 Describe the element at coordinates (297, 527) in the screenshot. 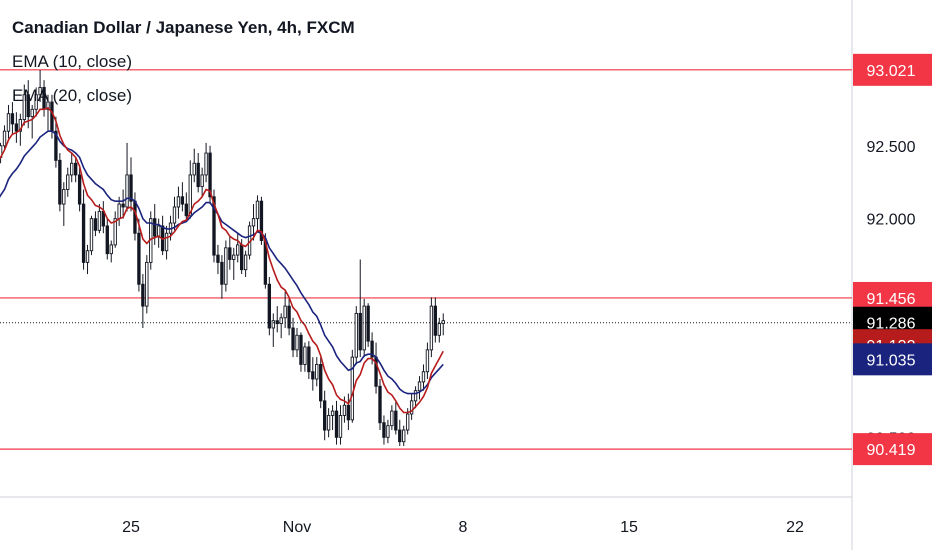

I see `time-tick-label: Nov` at that location.